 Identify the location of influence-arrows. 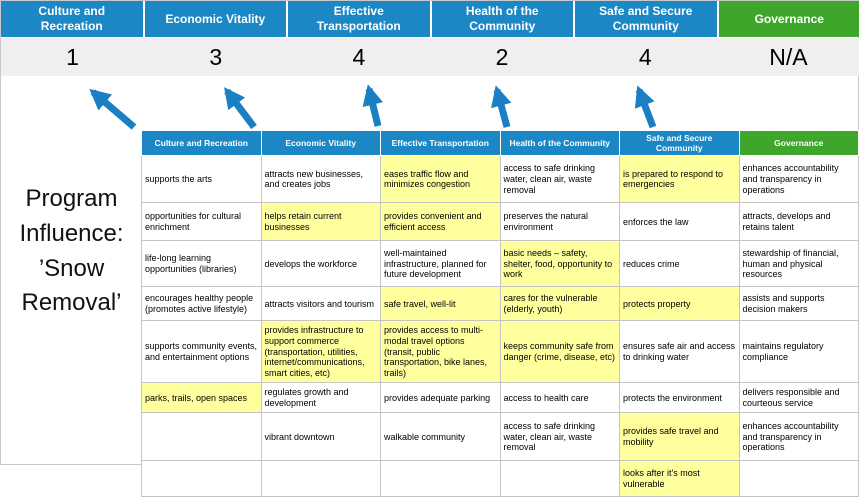
(361, 108).